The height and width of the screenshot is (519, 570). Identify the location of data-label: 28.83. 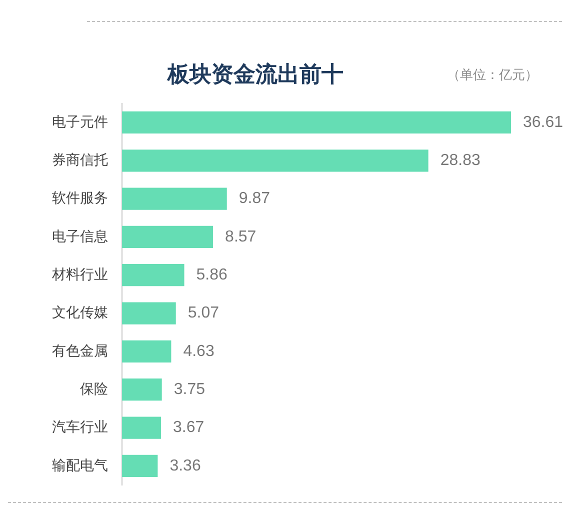
(460, 161).